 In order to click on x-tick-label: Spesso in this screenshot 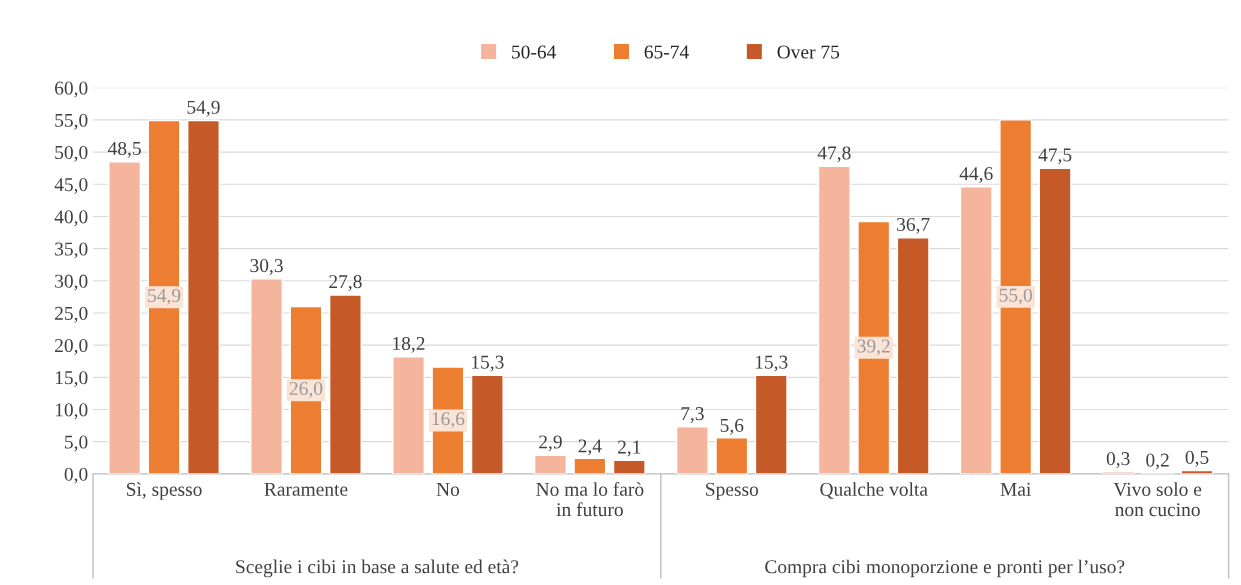, I will do `click(732, 491)`.